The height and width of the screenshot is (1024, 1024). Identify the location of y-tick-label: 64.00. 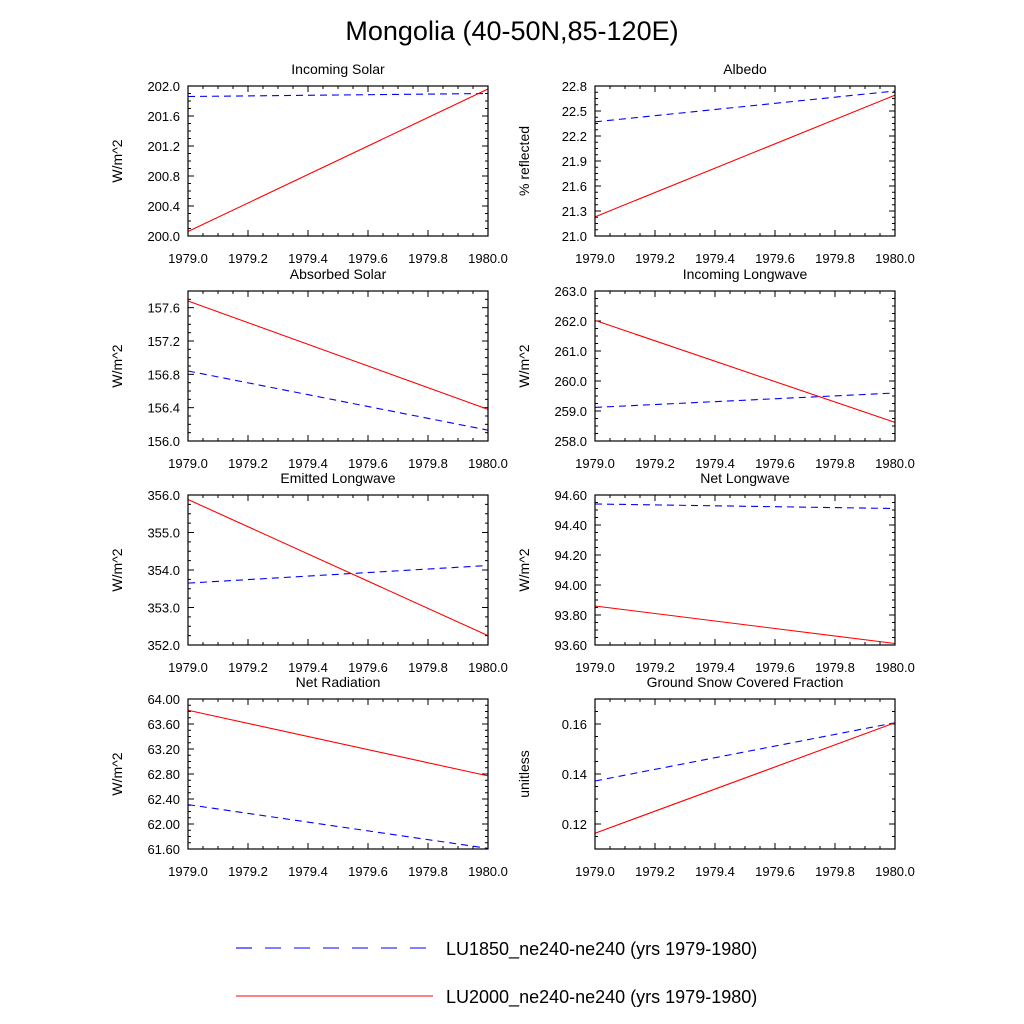
(163, 699).